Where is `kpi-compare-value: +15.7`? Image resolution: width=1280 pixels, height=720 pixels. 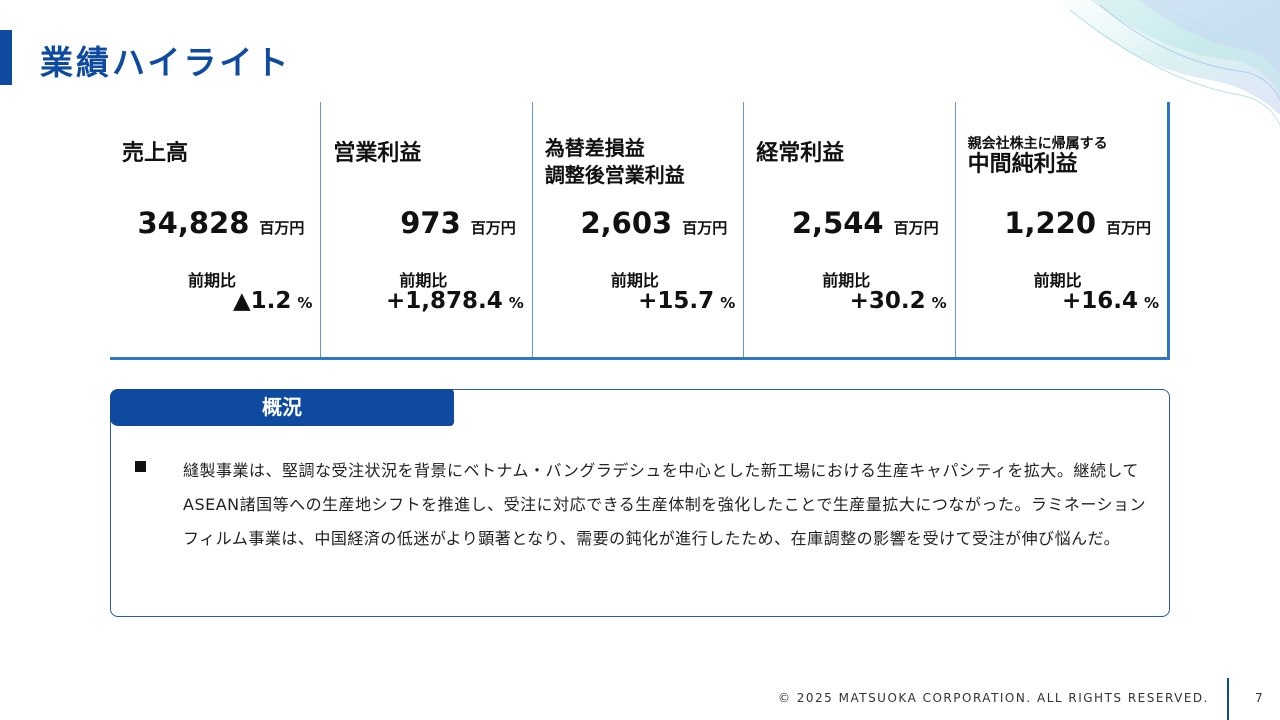 kpi-compare-value: +15.7 is located at coordinates (676, 301).